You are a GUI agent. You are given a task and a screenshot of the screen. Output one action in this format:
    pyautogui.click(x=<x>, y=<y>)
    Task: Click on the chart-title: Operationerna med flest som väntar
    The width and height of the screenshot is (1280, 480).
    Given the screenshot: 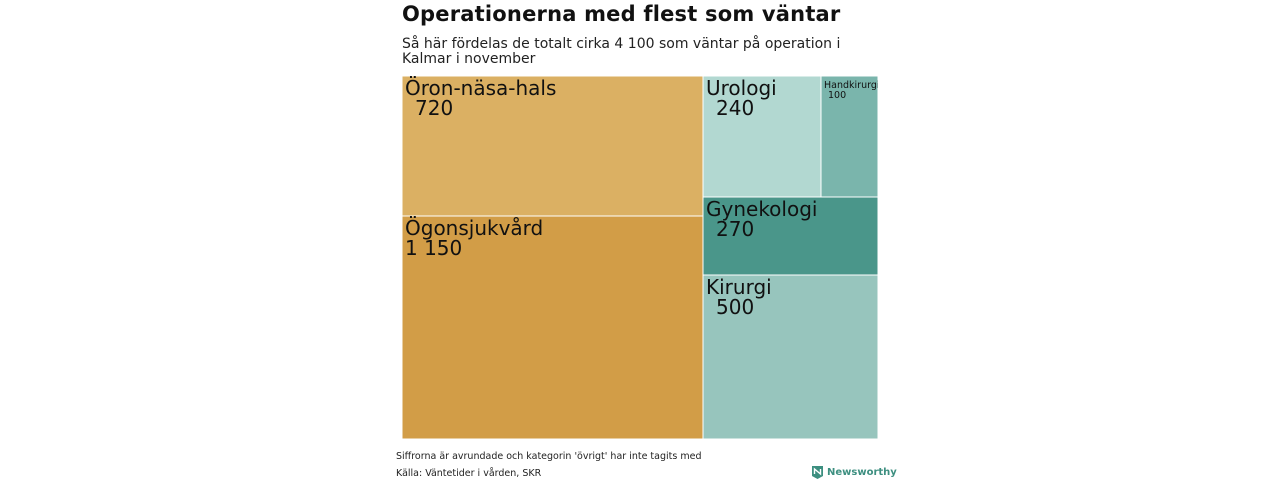 What is the action you would take?
    pyautogui.click(x=621, y=14)
    